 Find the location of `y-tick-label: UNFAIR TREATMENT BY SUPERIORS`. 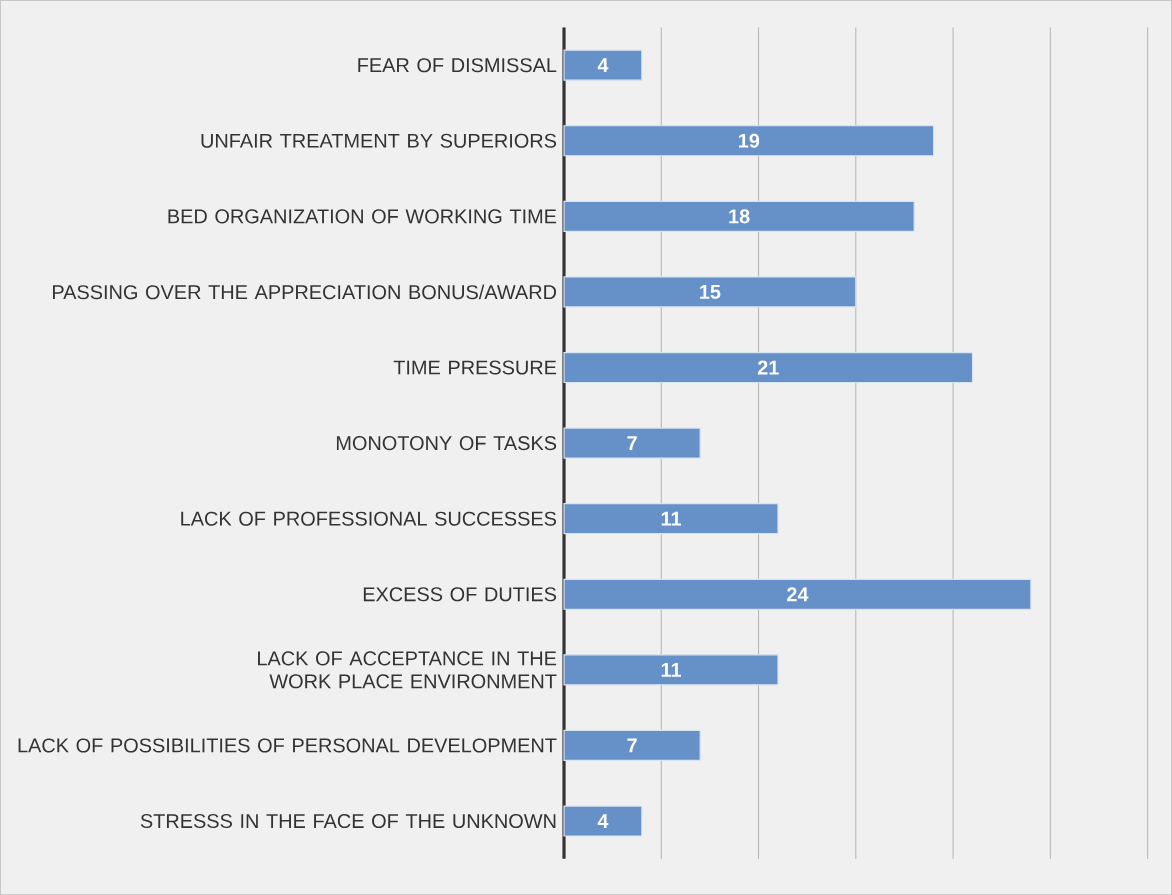

y-tick-label: UNFAIR TREATMENT BY SUPERIORS is located at coordinates (379, 140).